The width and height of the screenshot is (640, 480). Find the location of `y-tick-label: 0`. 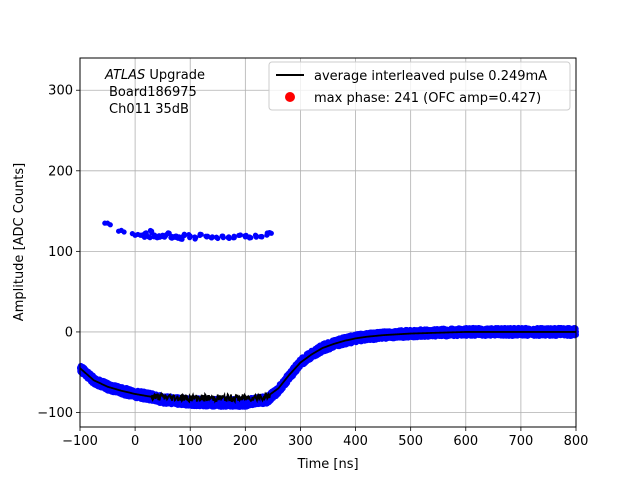

y-tick-label: 0 is located at coordinates (69, 332).